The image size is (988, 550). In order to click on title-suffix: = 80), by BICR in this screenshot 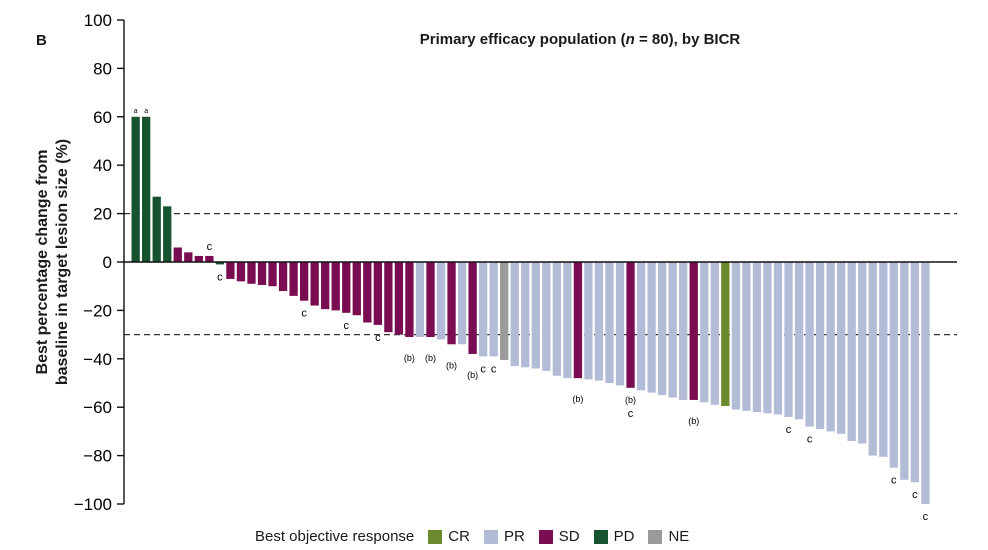, I will do `click(687, 39)`.